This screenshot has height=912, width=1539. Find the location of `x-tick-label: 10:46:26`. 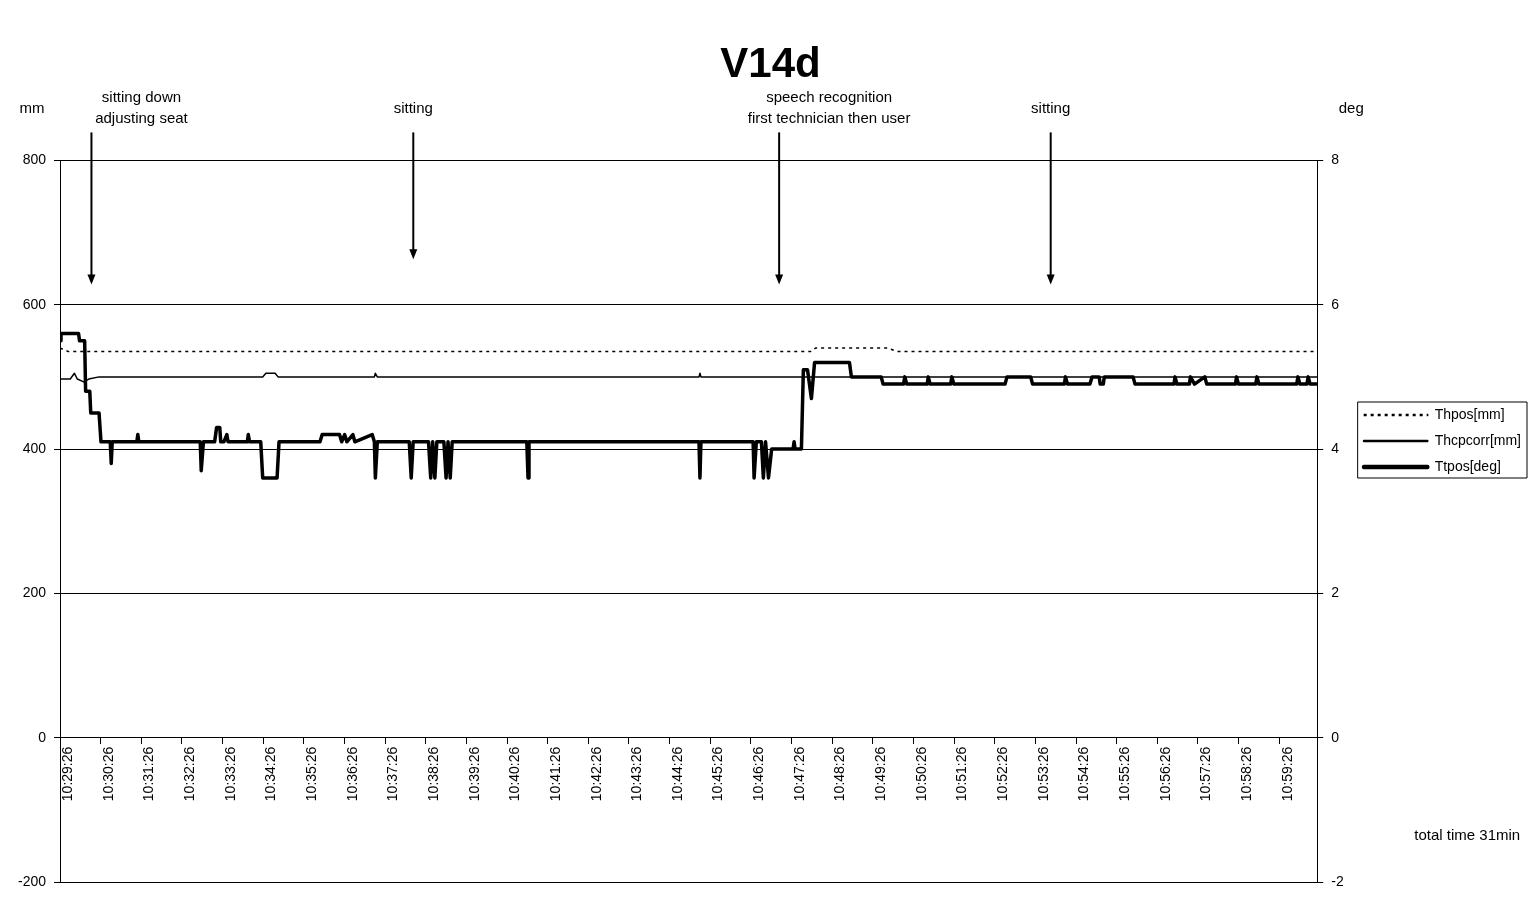

x-tick-label: 10:46:26 is located at coordinates (758, 774).